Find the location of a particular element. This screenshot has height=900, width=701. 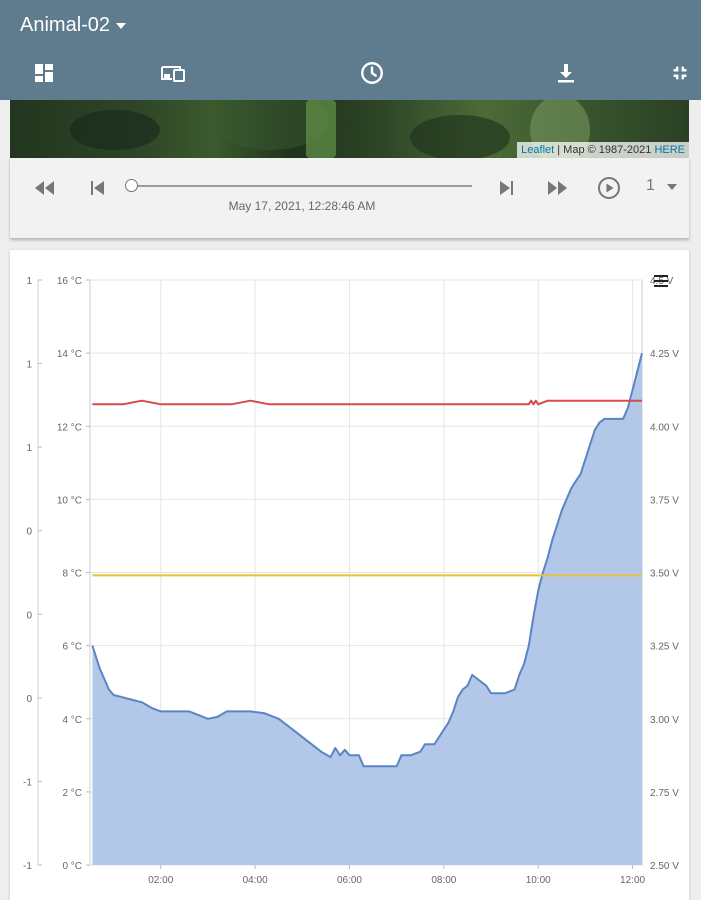

y-tick-label-temperature: 12 °C is located at coordinates (69, 427).